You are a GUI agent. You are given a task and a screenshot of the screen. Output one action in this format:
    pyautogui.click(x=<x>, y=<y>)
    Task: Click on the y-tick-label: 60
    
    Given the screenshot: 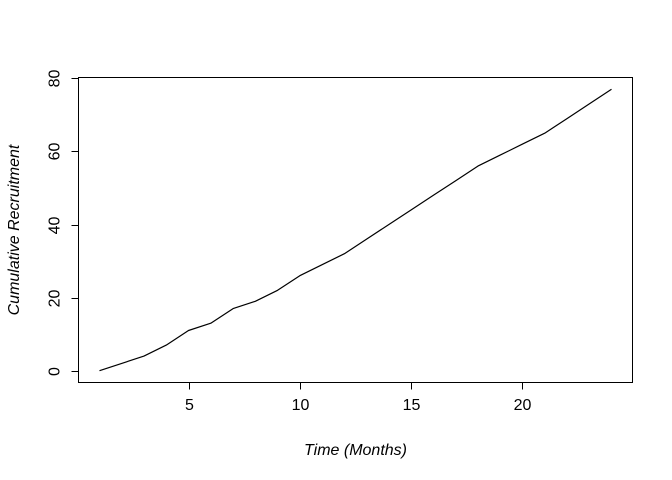 What is the action you would take?
    pyautogui.click(x=55, y=152)
    